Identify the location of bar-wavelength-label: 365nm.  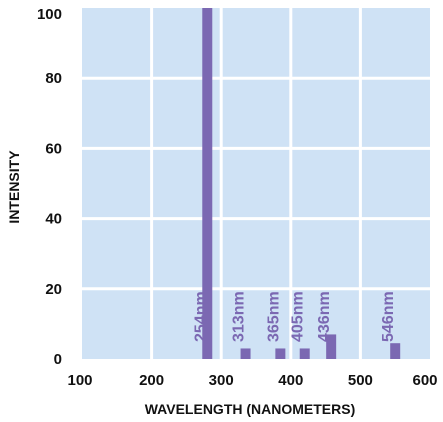
(273, 316).